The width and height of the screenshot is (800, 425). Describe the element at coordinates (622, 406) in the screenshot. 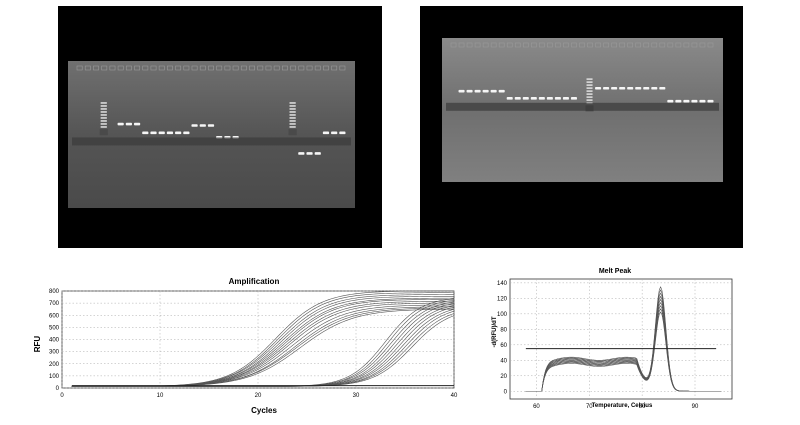

I see `melt-peak-x-label: Temperature, Celsius` at that location.